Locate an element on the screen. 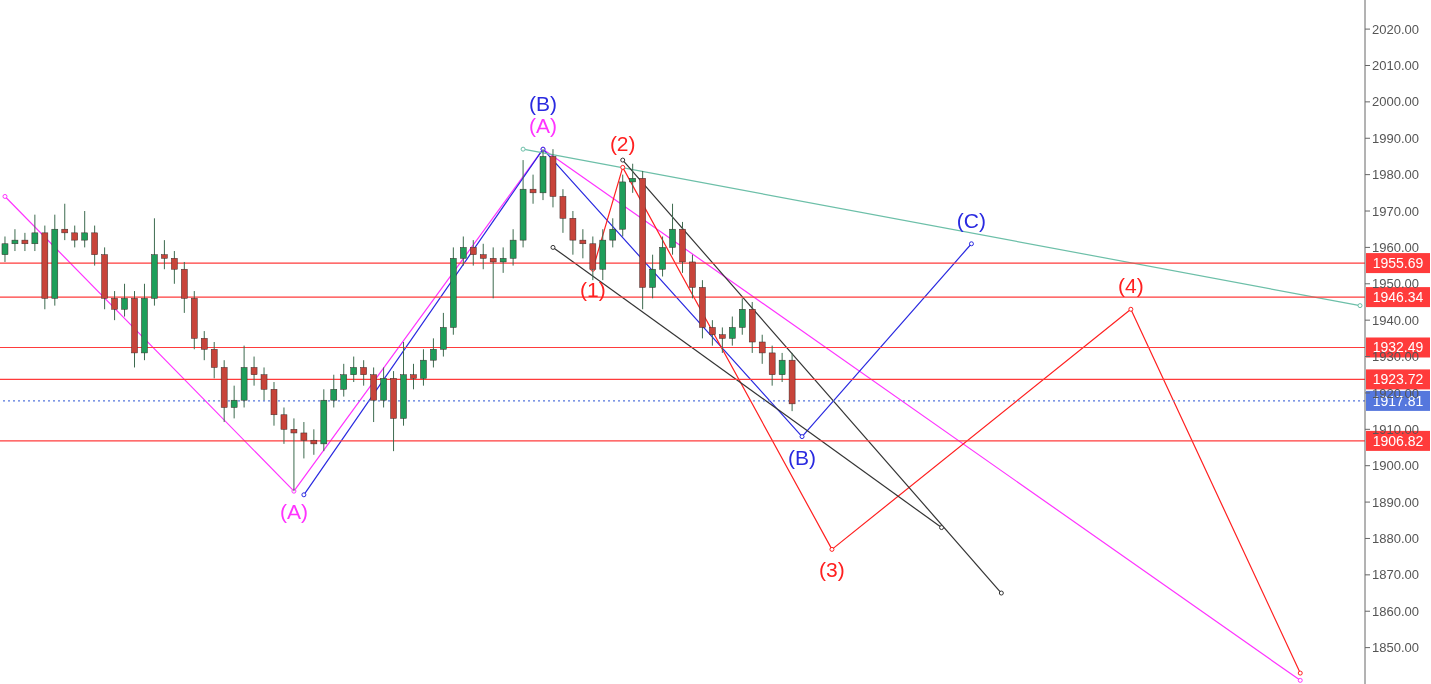 The image size is (1431, 684). annotation: (3) is located at coordinates (832, 570).